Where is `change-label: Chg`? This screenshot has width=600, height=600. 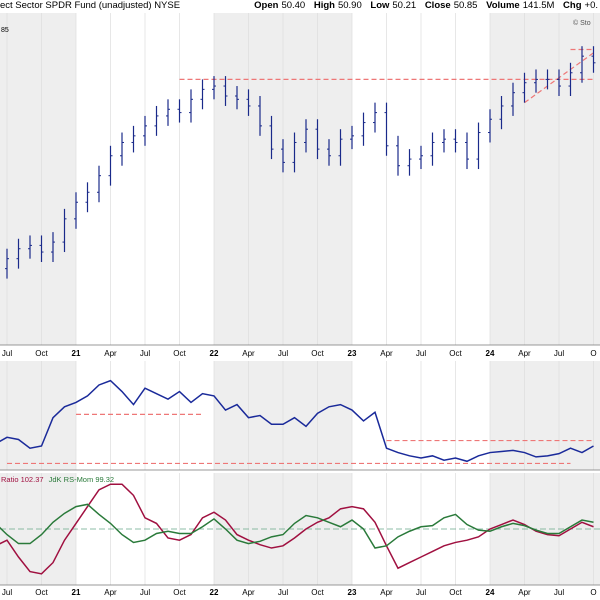 change-label: Chg is located at coordinates (572, 5).